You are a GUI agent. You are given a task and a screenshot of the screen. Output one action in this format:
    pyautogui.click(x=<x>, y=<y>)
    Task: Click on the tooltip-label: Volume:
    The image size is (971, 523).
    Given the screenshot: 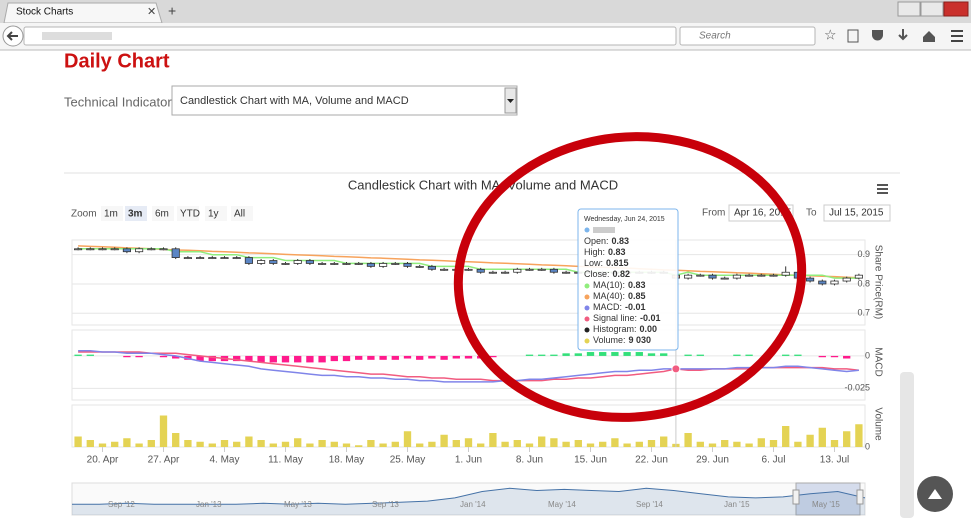 What is the action you would take?
    pyautogui.click(x=609, y=340)
    